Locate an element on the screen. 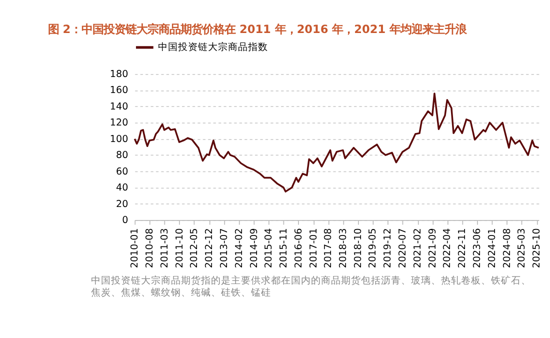 The image size is (550, 338). text: 中国投资链大宗商品期货指的是主要供求都在国内的商品期货包括沥青、玻璃、热轧卷板、铁矿石、焦炭、焦煤、螺纹钢、纯碱、硅铁、锰硅 is located at coordinates (311, 286).